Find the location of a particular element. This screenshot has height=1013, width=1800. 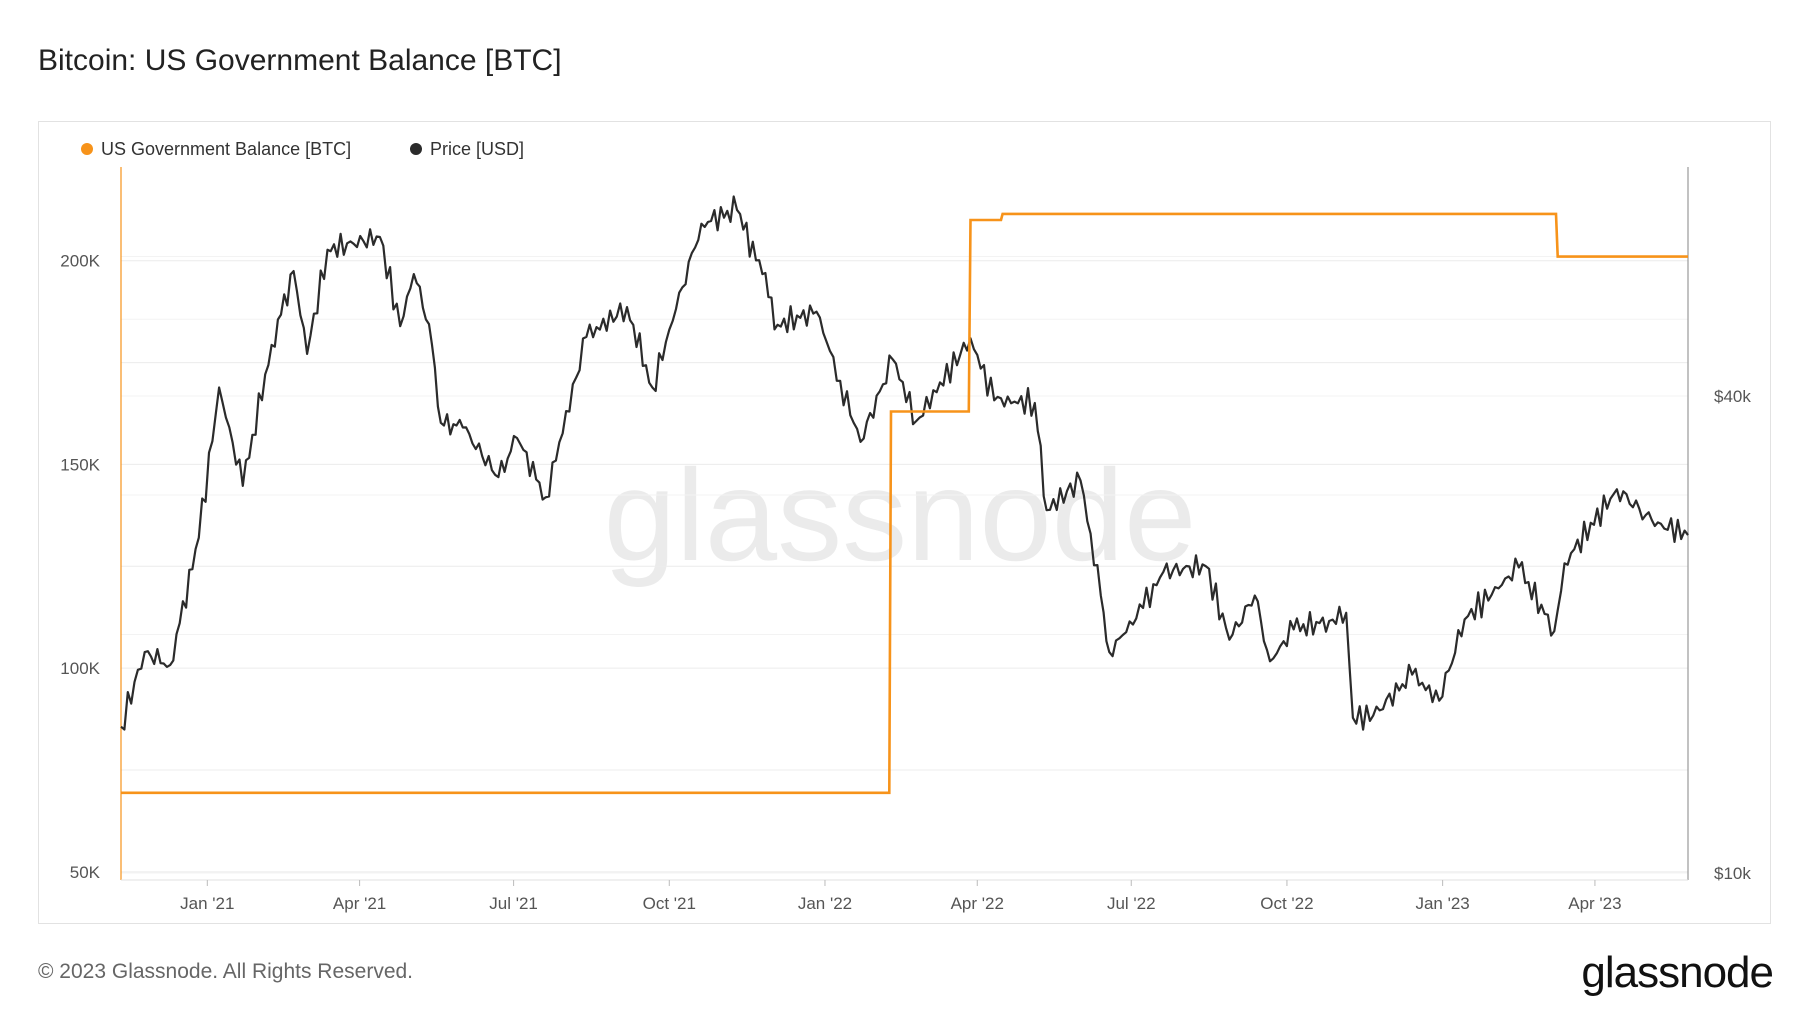

x-tick-label: Oct '22 is located at coordinates (1286, 903).